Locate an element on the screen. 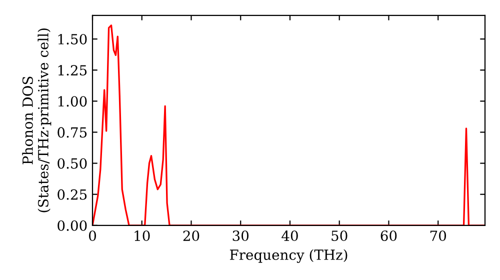 The width and height of the screenshot is (500, 280). y-tick-label: 0.50 is located at coordinates (72, 163).